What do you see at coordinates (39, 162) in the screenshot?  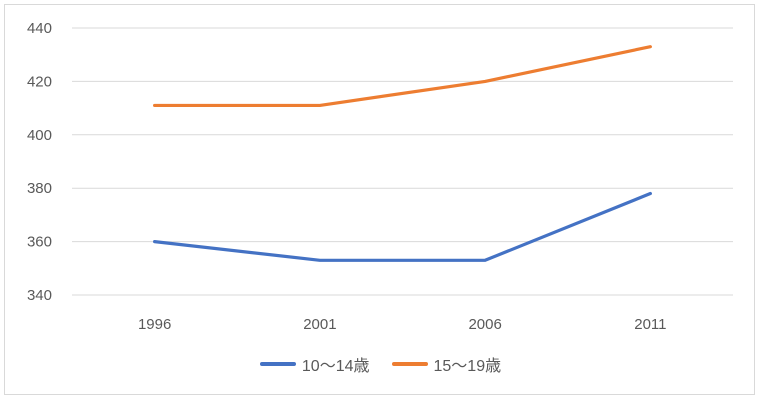 I see `y-axis-ticks: 340 360 380 400 420 440` at bounding box center [39, 162].